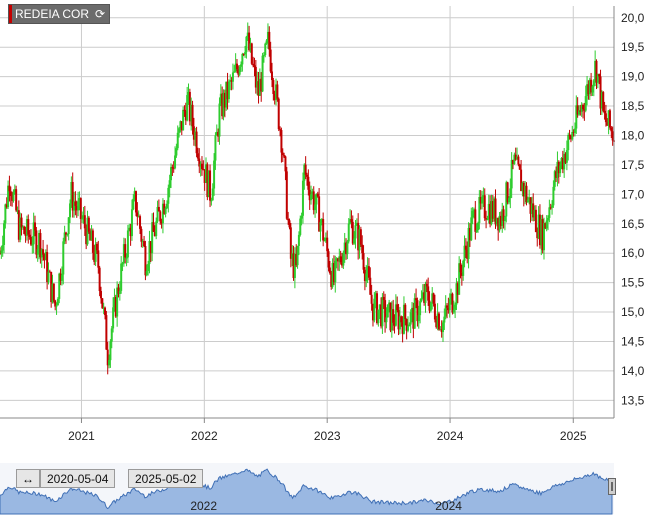 The image size is (657, 519). I want to click on refresh-icon: ⟳, so click(100, 14).